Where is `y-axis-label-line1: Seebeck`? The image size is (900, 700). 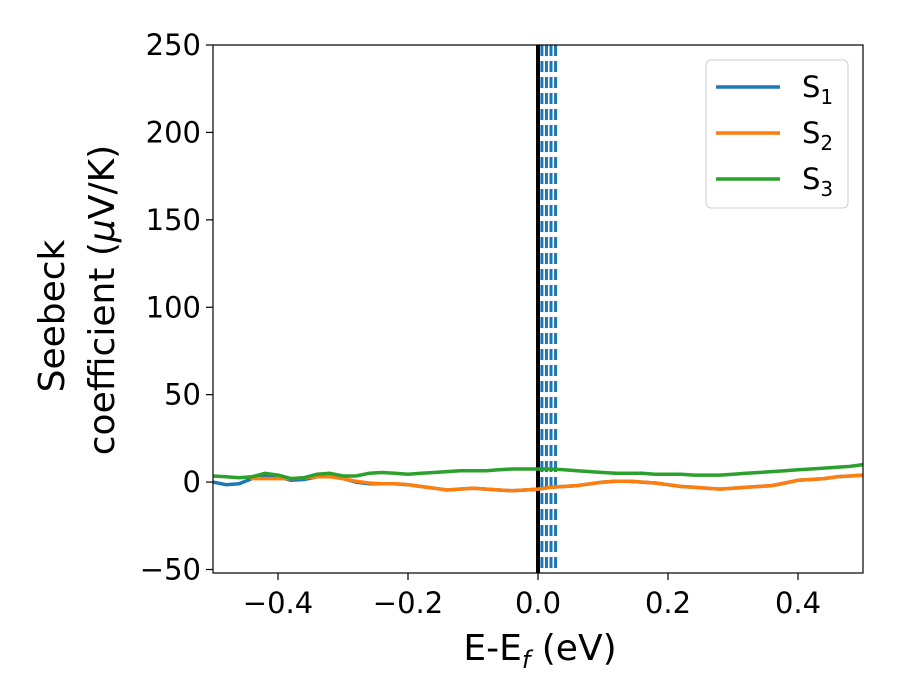 y-axis-label-line1: Seebeck is located at coordinates (52, 315).